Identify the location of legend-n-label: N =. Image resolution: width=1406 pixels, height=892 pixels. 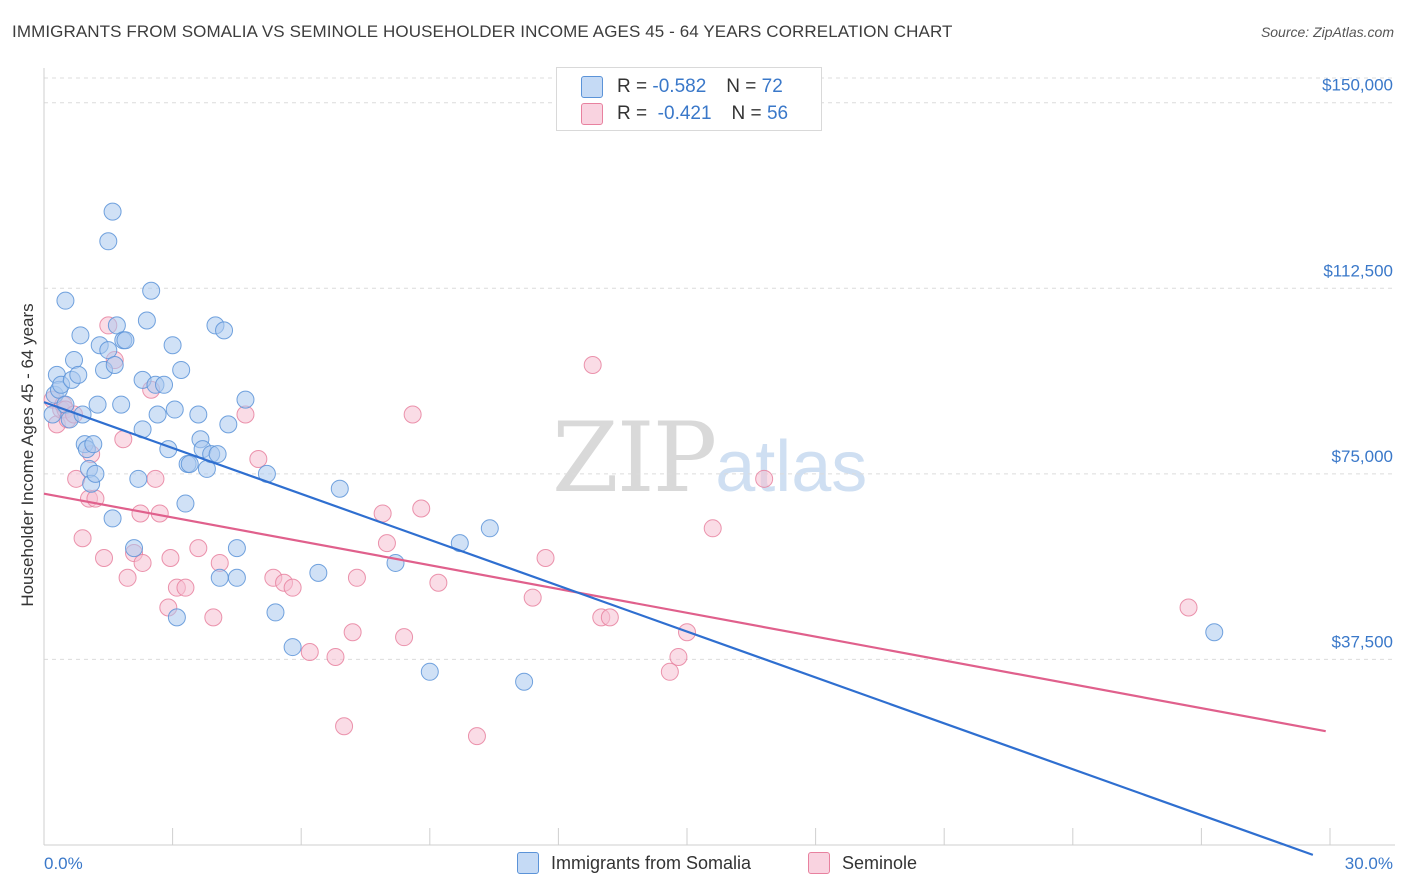
(746, 113).